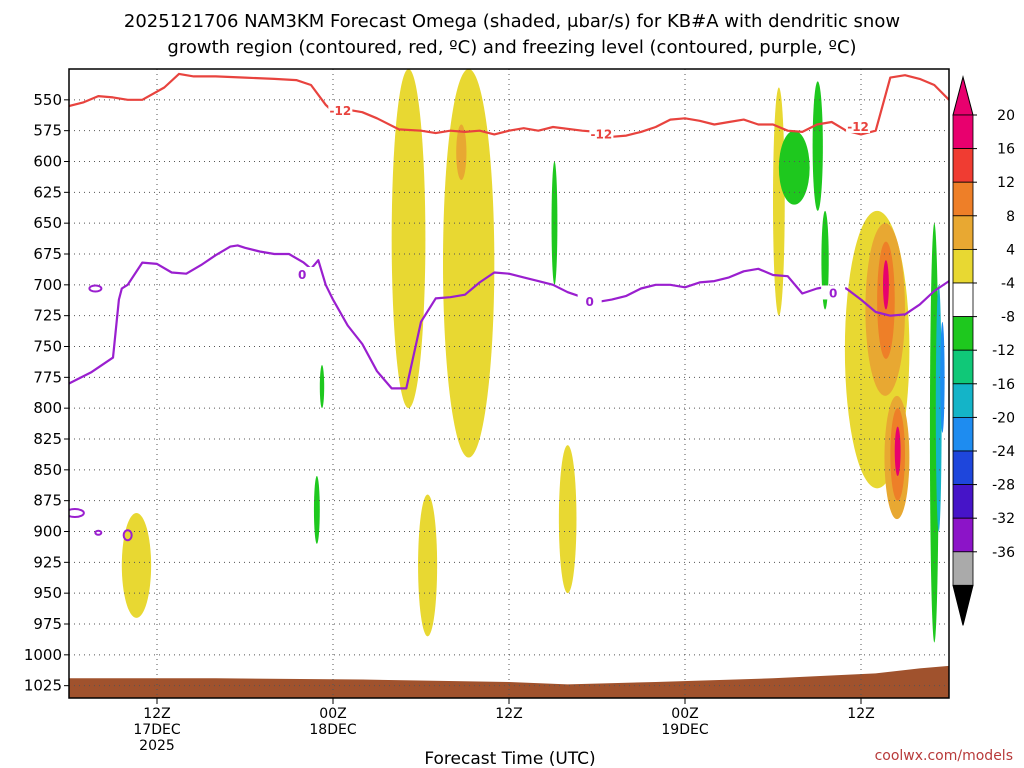 Image resolution: width=1024 pixels, height=768 pixels. I want to click on terrain-fill, so click(509, 681).